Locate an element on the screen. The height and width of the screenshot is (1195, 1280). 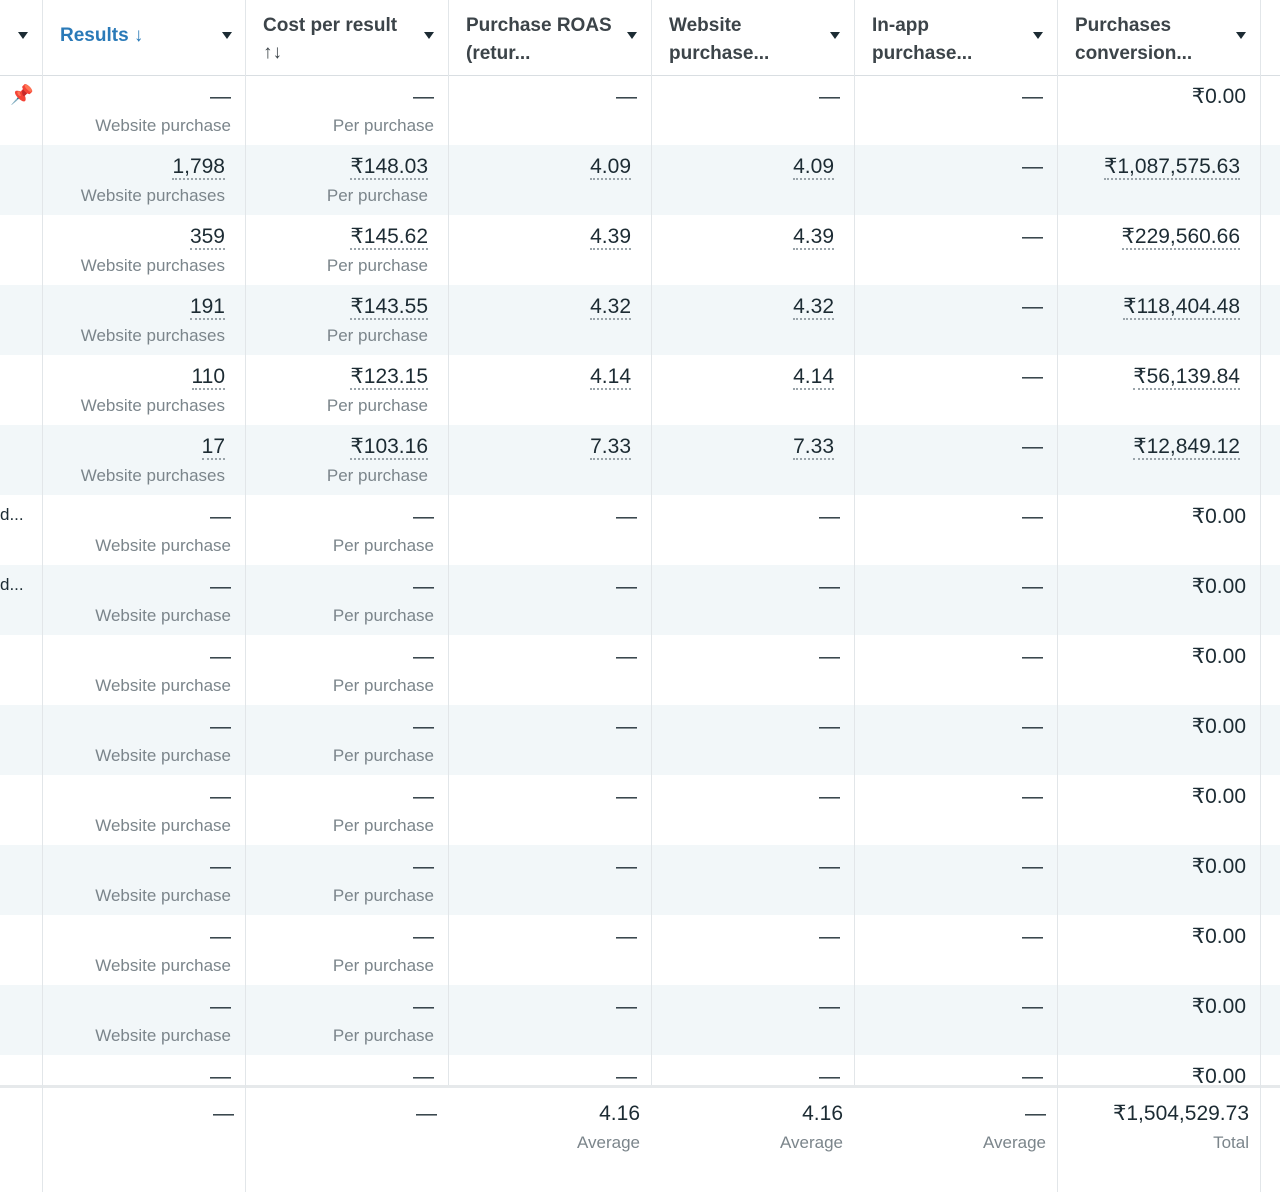
purchases-value-cell: ₹0.00 is located at coordinates (1152, 797).